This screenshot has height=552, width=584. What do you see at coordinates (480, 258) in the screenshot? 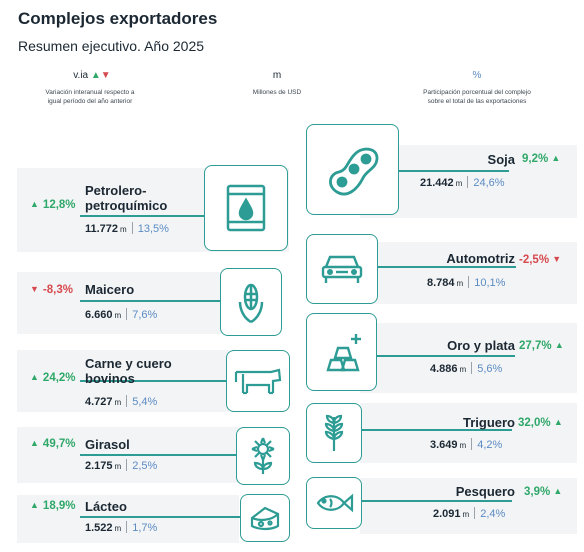
I see `name-automotriz: Automotriz` at bounding box center [480, 258].